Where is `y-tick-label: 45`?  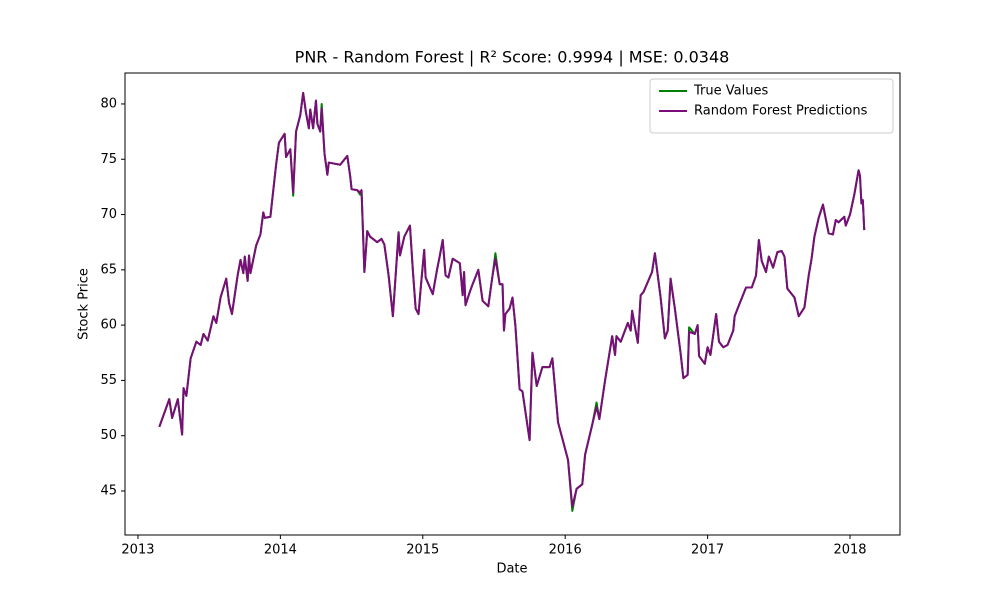 y-tick-label: 45 is located at coordinates (108, 490).